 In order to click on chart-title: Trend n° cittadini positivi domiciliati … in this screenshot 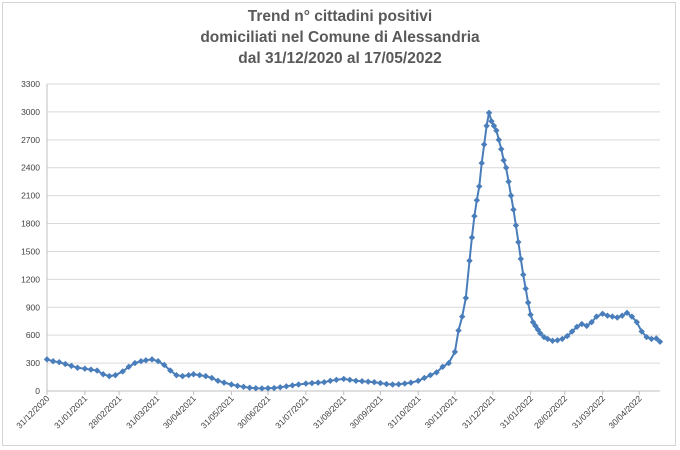, I will do `click(340, 37)`.